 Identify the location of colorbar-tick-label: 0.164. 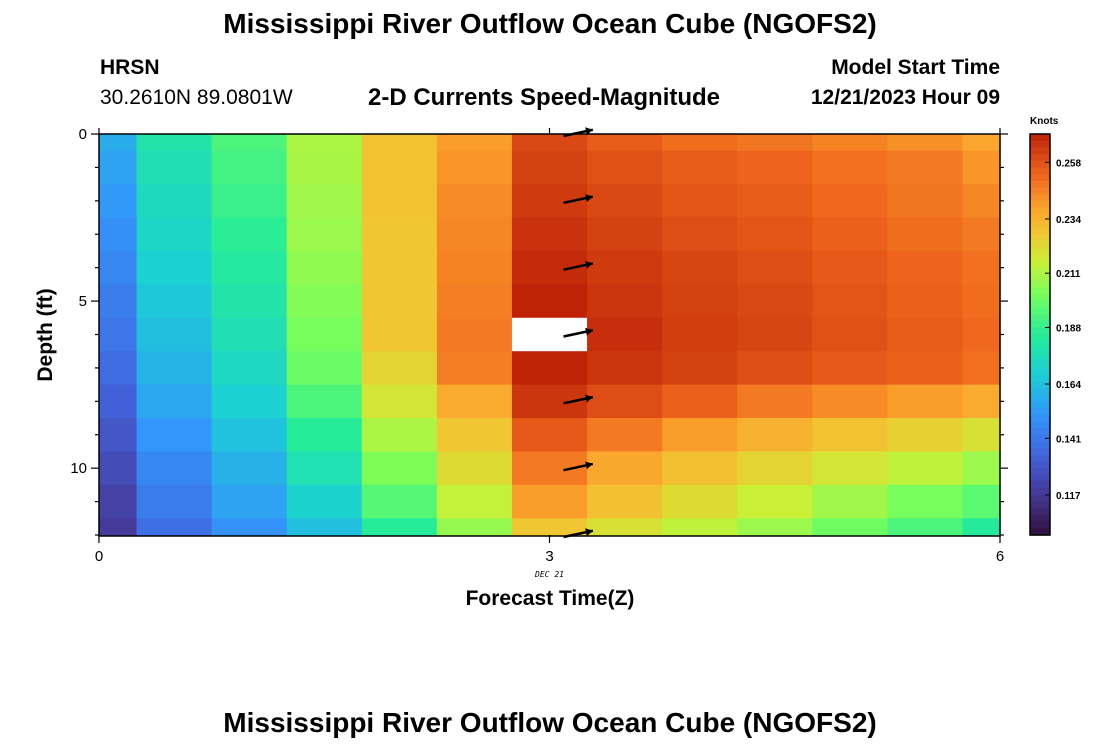
(1068, 385).